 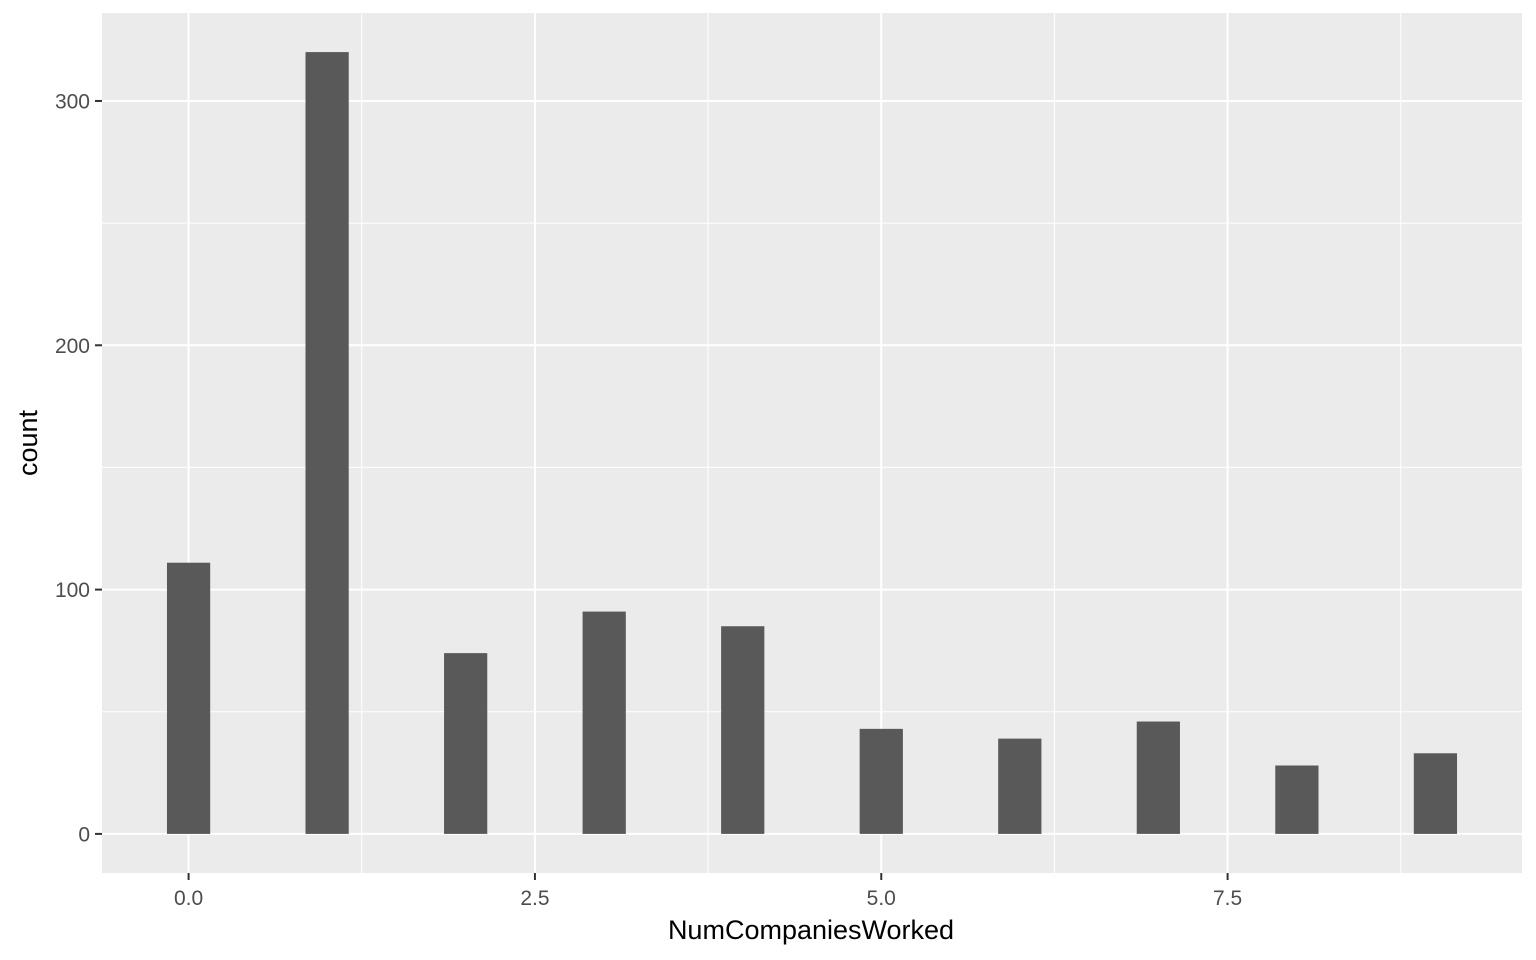 I want to click on x-axis-title: NumCompaniesWorked, so click(x=811, y=930).